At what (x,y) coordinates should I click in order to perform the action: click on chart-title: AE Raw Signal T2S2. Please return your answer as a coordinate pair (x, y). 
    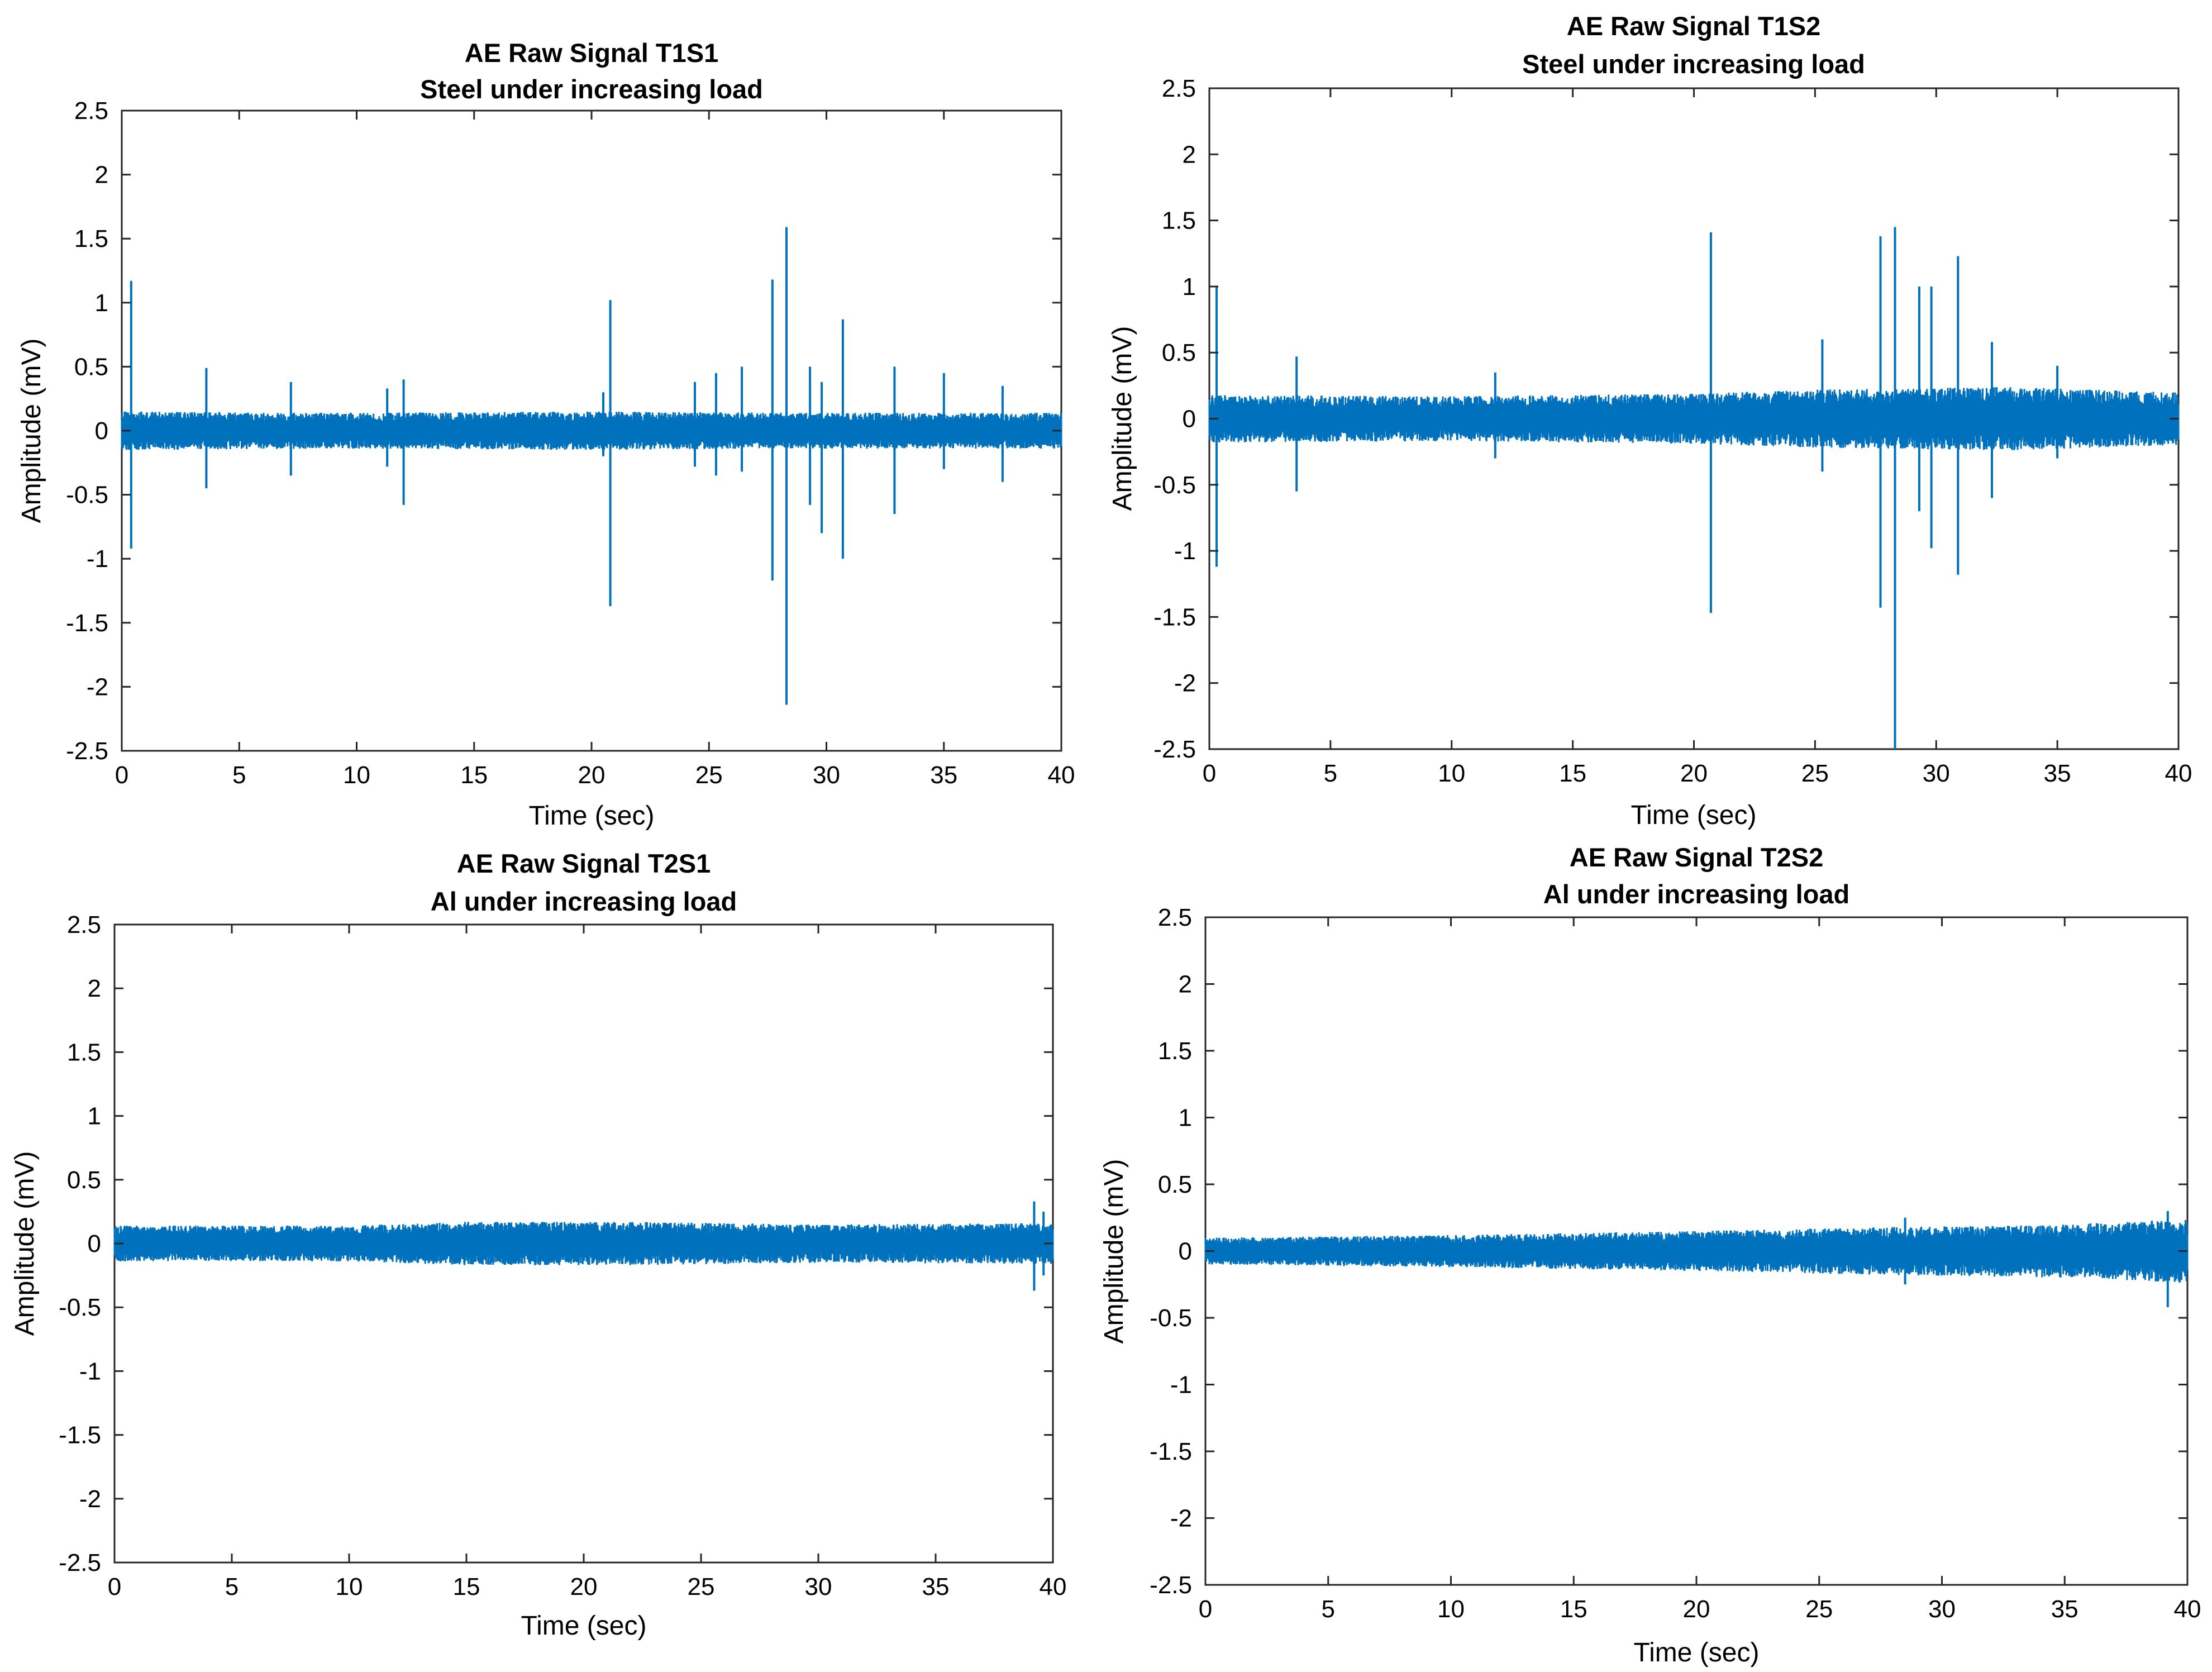
    Looking at the image, I should click on (1697, 857).